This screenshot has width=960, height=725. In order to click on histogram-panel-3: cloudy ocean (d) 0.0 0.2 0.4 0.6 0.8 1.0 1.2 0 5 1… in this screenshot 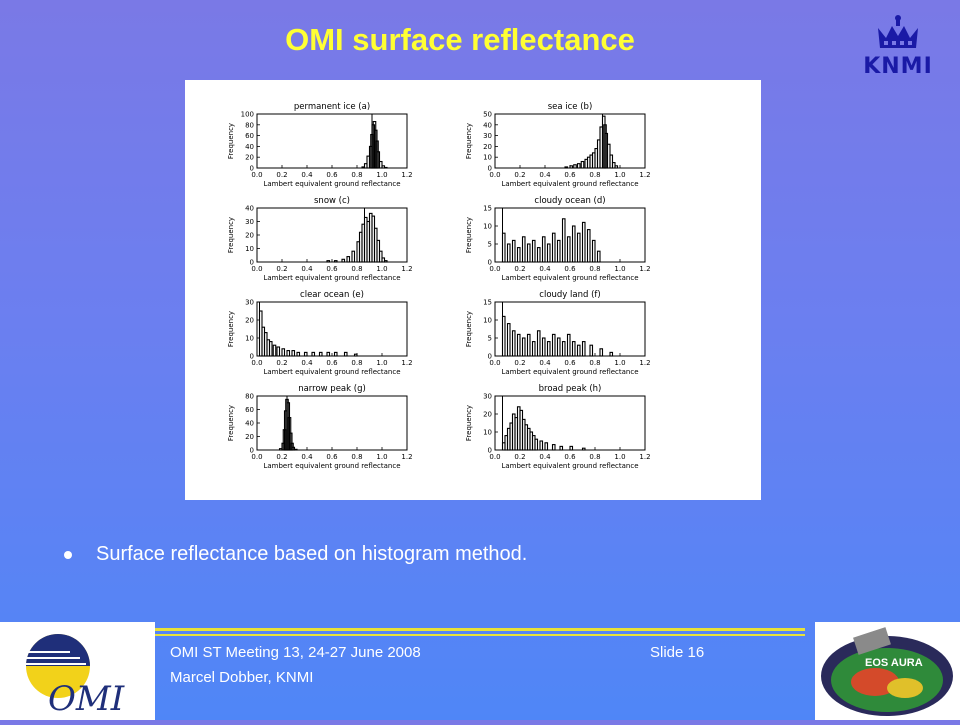, I will do `click(558, 239)`.